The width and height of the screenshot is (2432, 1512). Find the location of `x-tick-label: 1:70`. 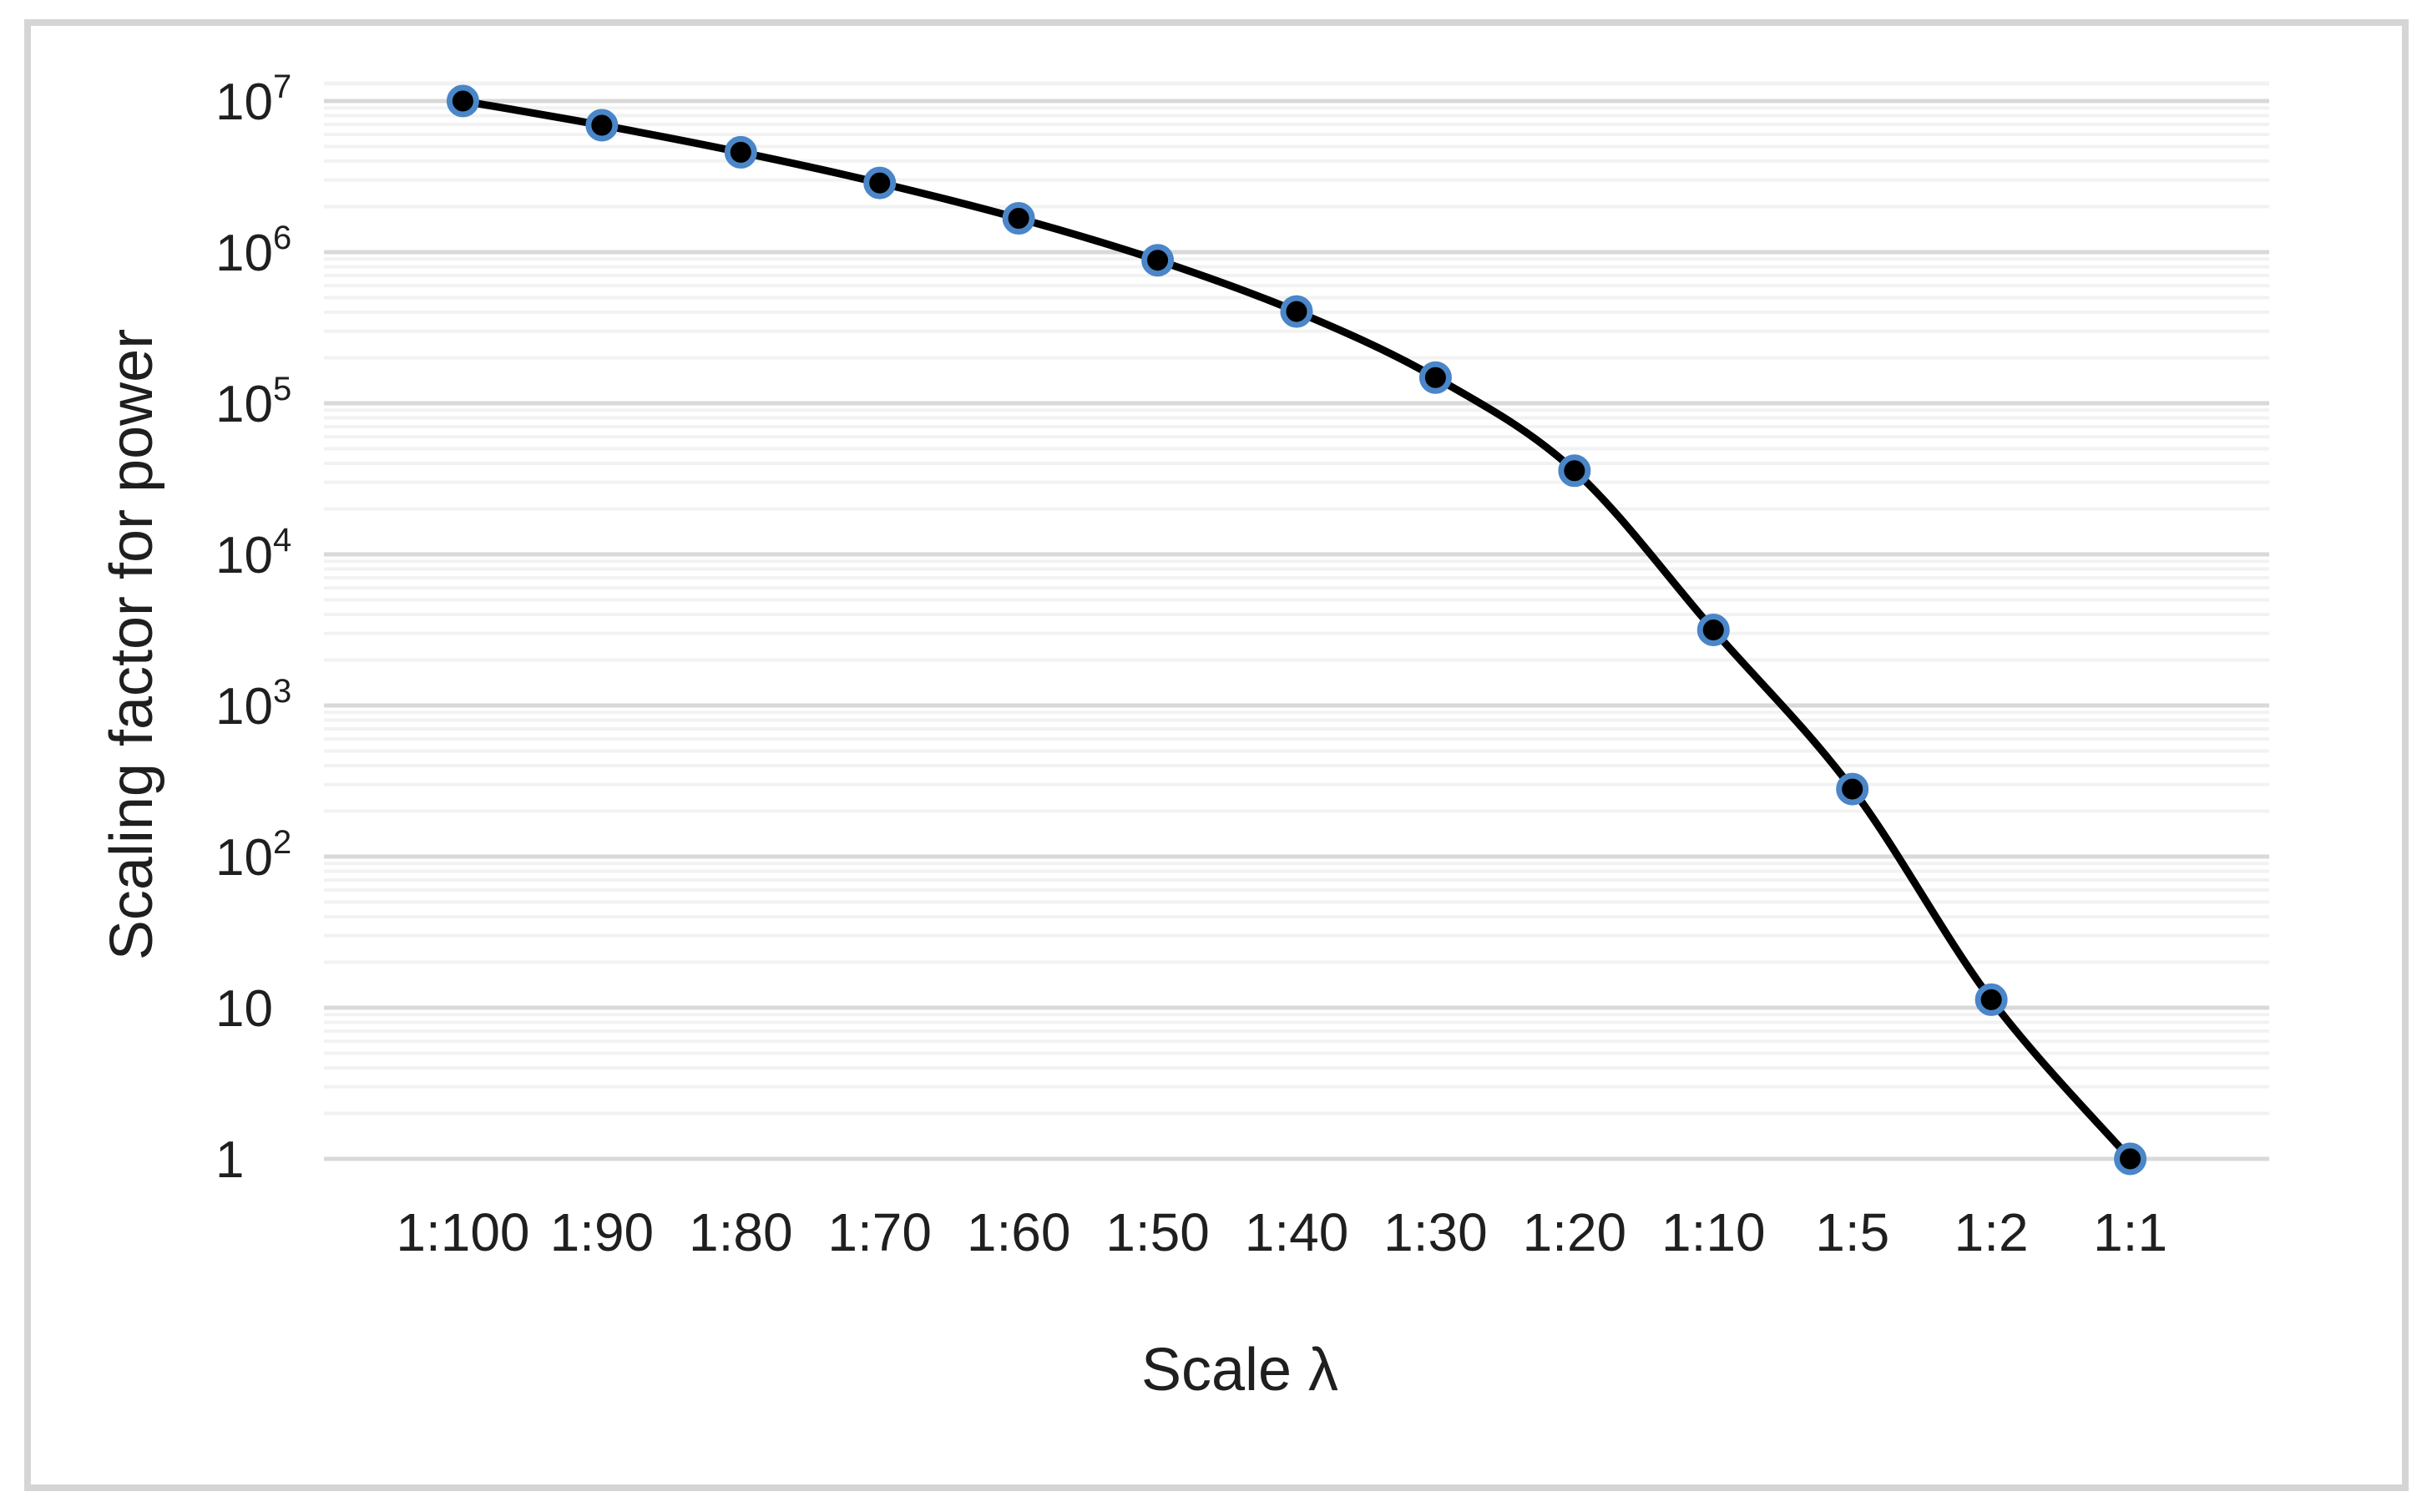

x-tick-label: 1:70 is located at coordinates (880, 1232).